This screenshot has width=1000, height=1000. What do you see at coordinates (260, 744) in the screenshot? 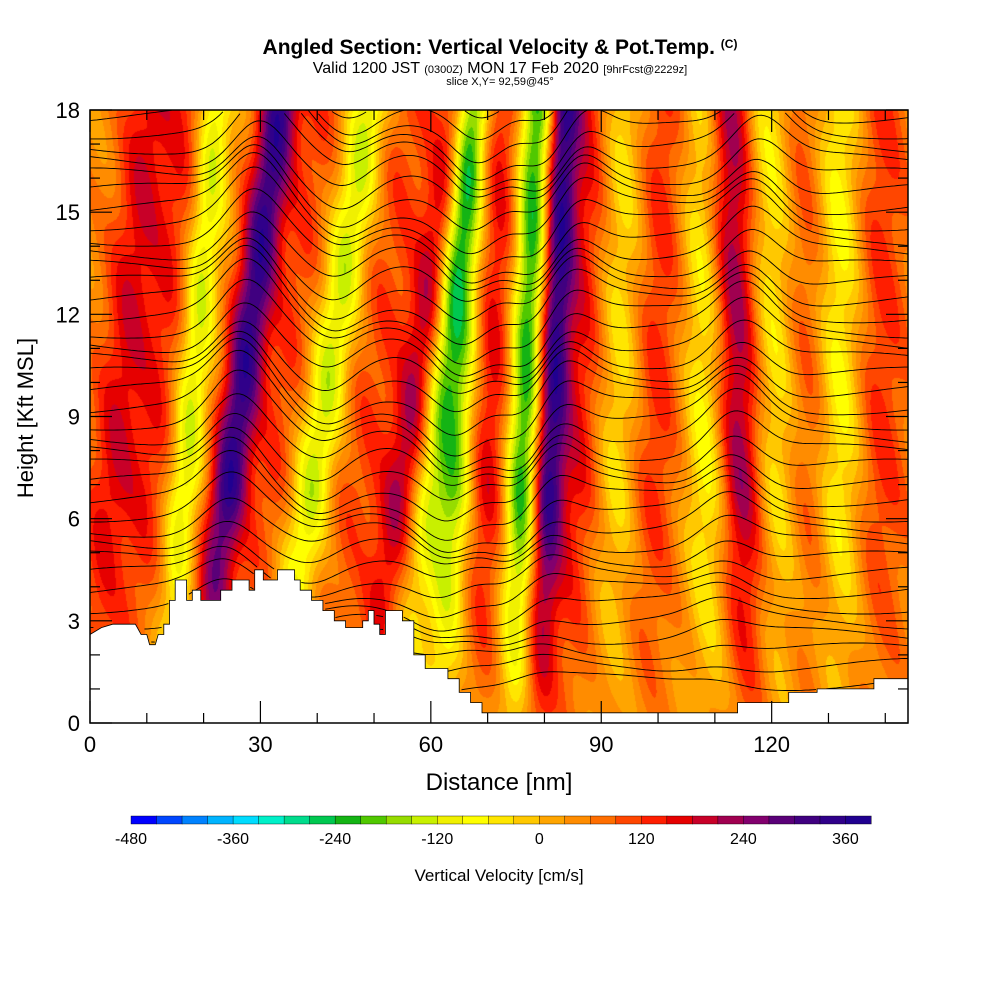
I see `x-tick-label: 30` at bounding box center [260, 744].